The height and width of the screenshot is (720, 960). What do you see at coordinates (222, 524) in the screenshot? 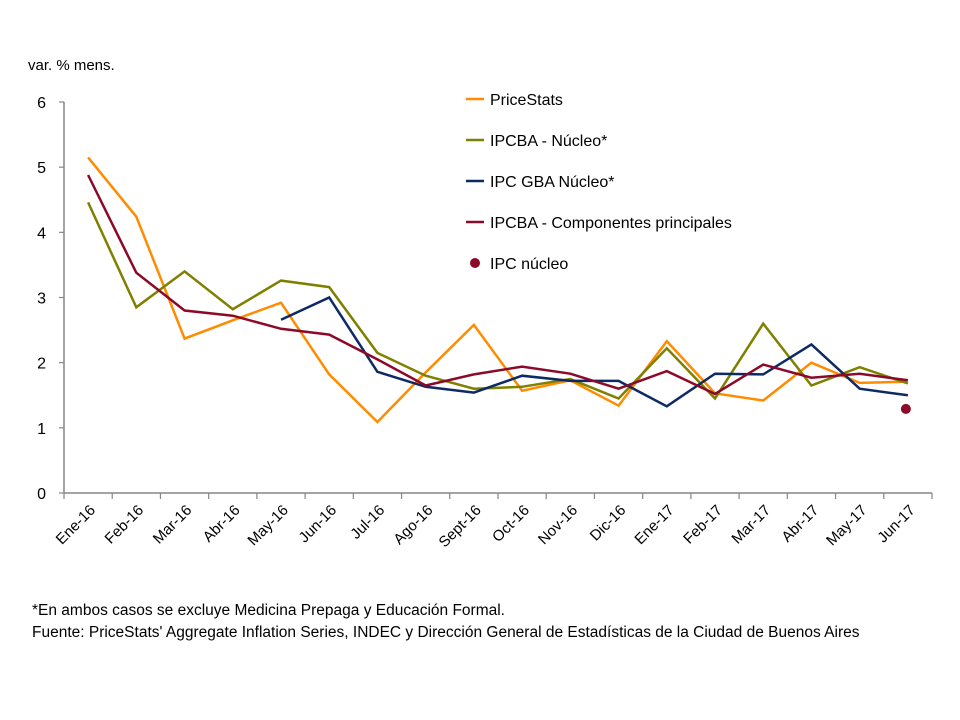
I see `x-tick-label: Abr-16` at bounding box center [222, 524].